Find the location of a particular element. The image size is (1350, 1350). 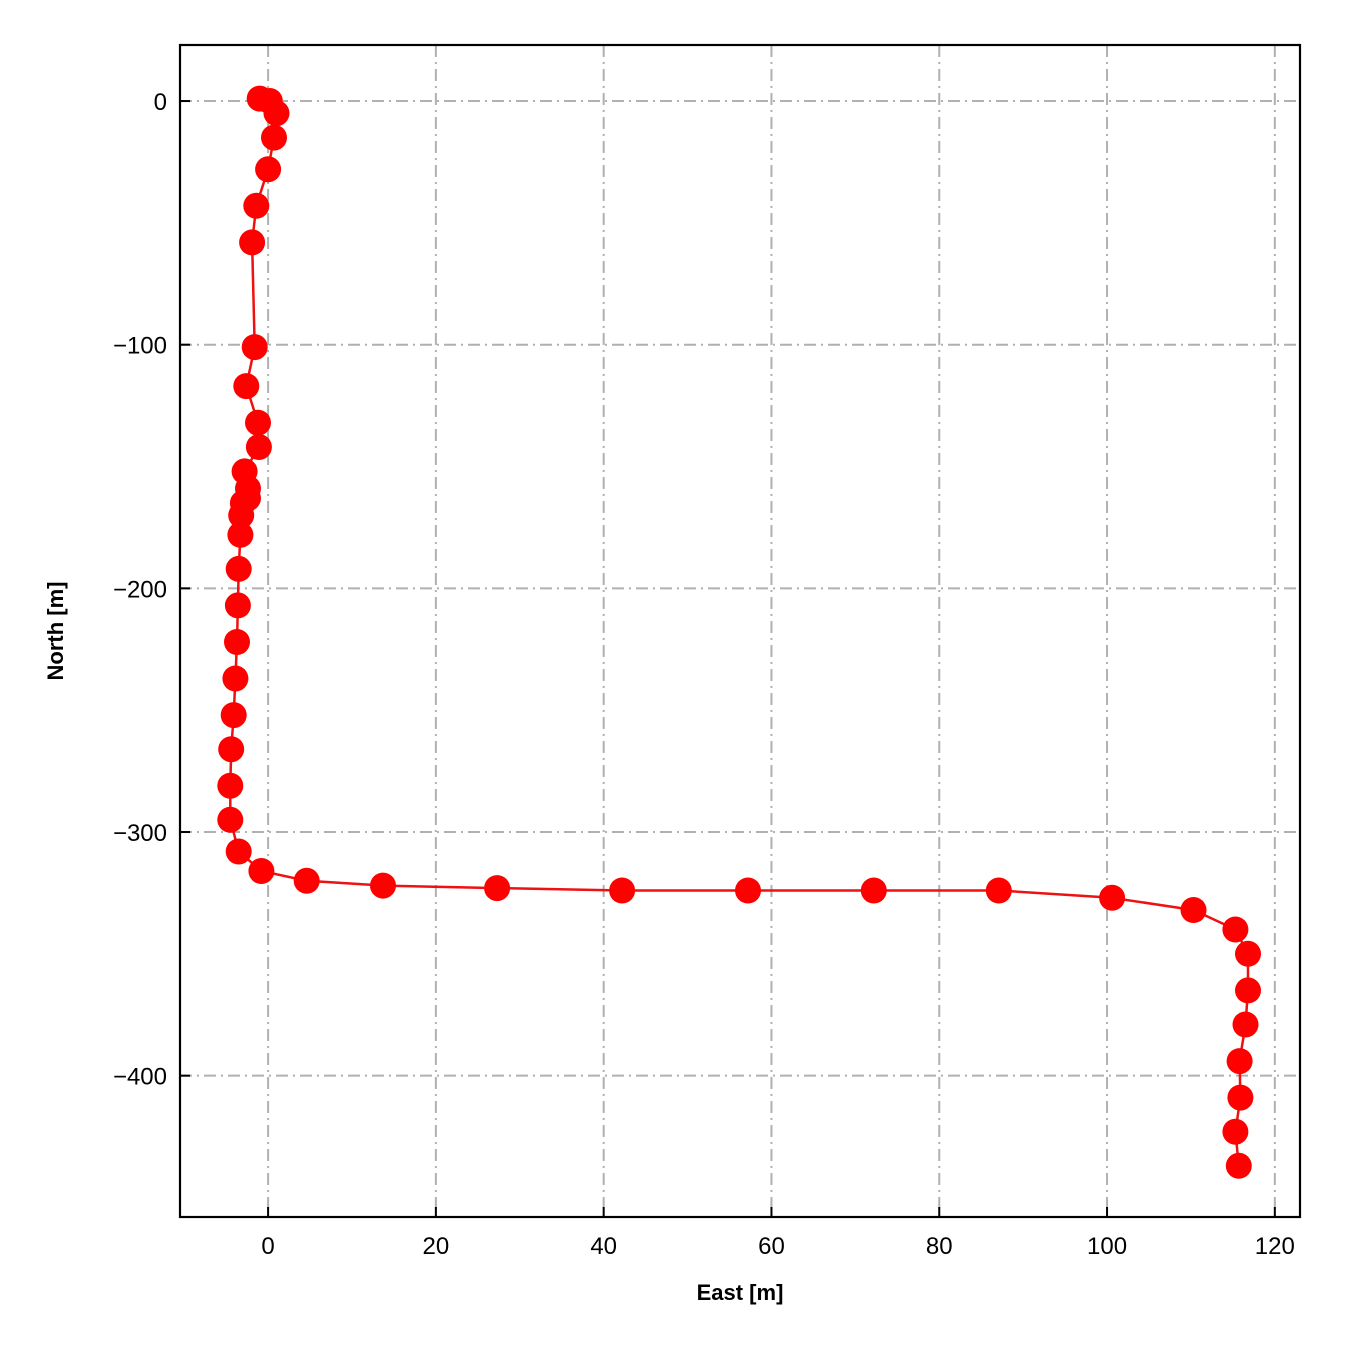

x-tick-label: 80 is located at coordinates (939, 1246).